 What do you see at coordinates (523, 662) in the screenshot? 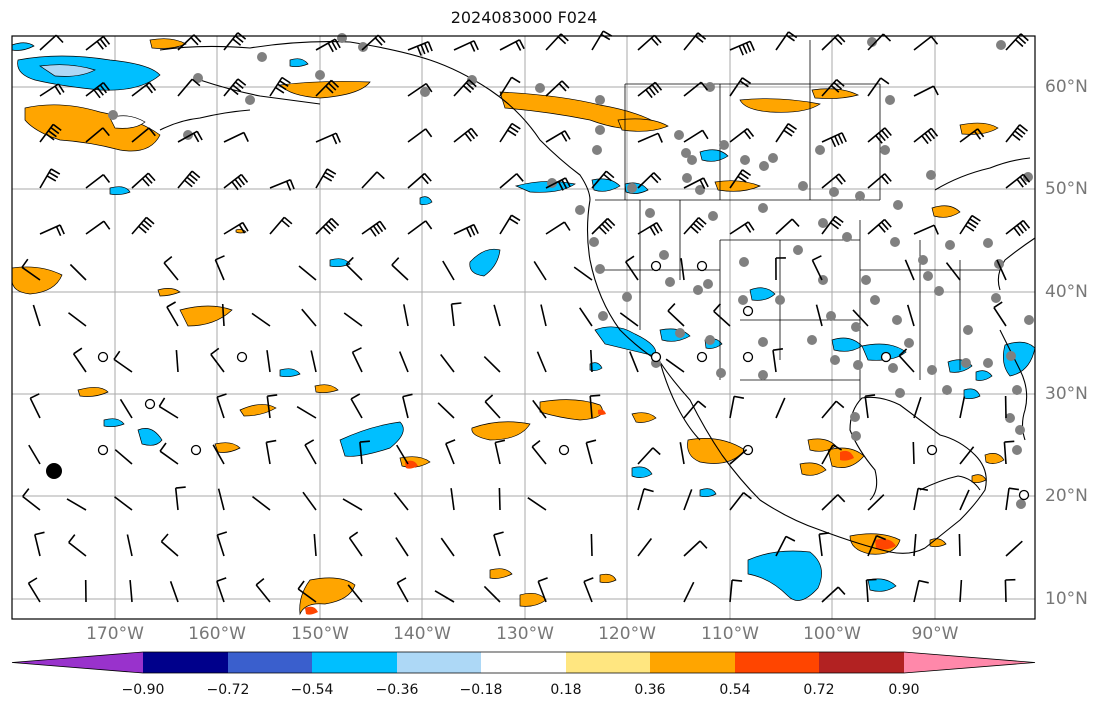
I see `colorbar-outline` at bounding box center [523, 662].